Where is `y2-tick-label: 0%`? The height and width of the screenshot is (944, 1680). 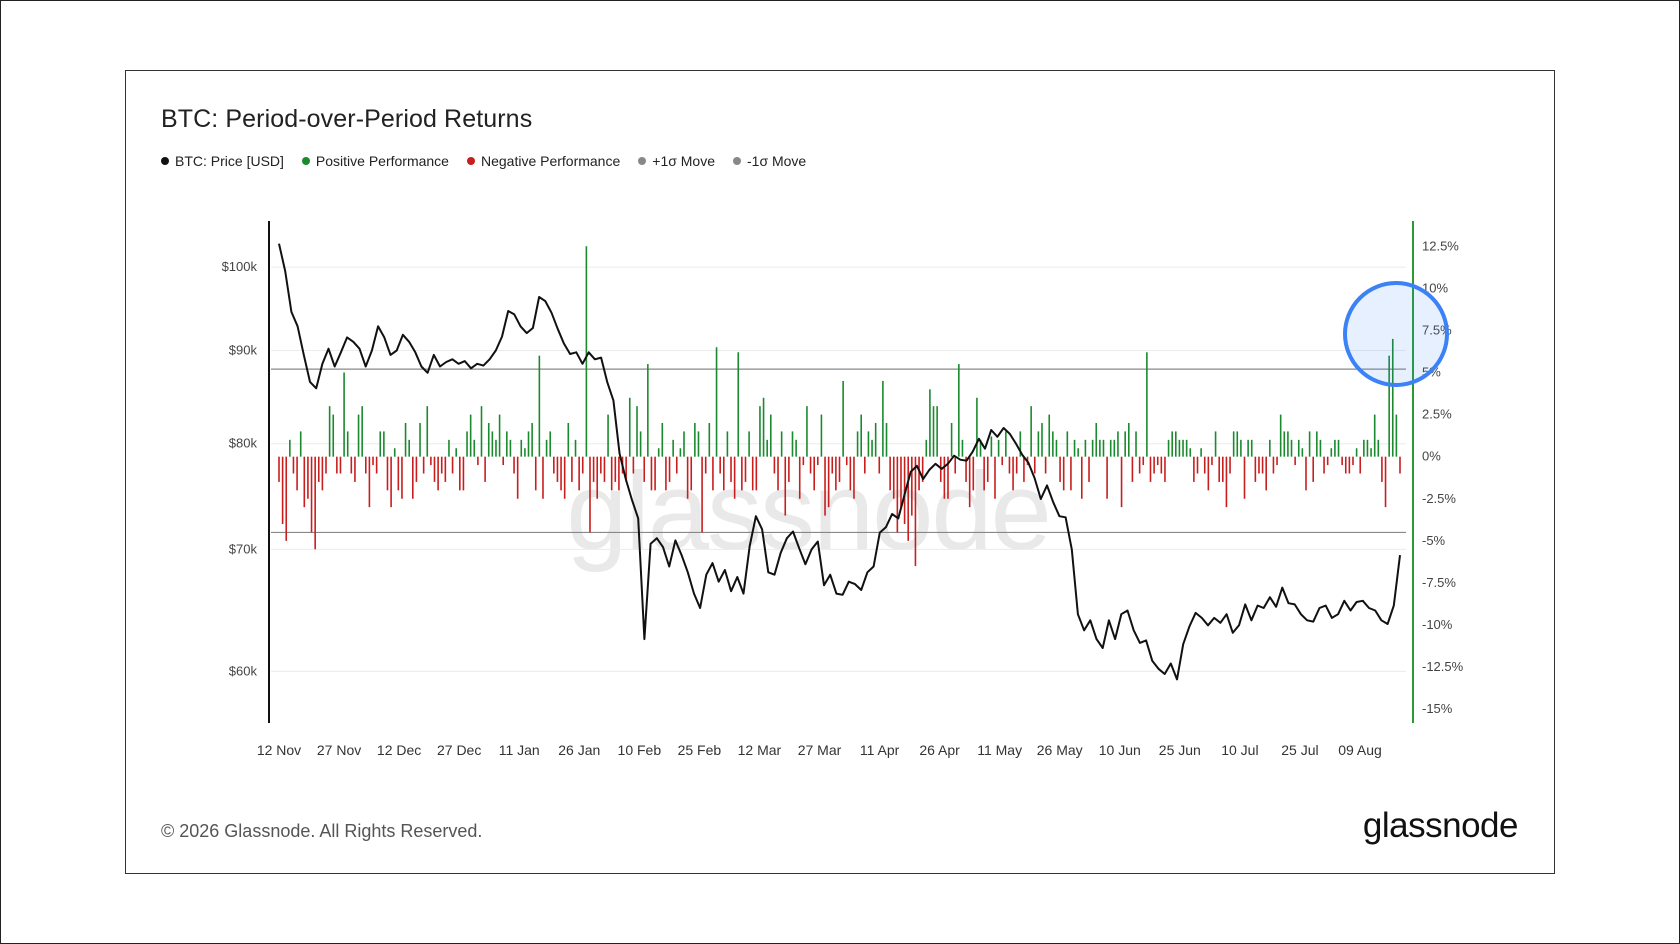 y2-tick-label: 0% is located at coordinates (1431, 456).